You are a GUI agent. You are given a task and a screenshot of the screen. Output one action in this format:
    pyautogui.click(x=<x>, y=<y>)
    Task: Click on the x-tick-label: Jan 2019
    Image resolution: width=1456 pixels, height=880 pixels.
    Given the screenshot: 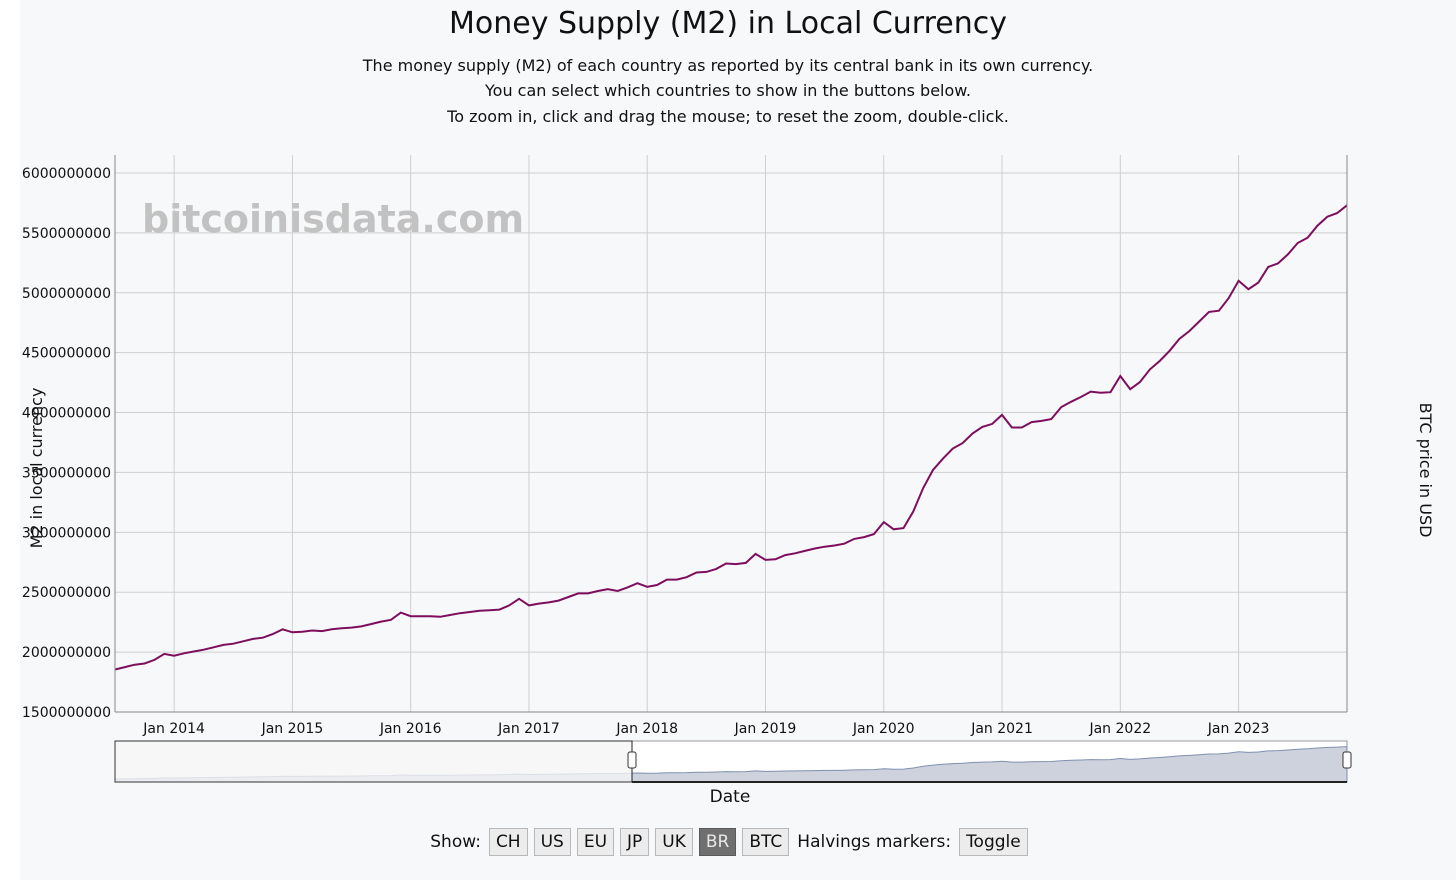 What is the action you would take?
    pyautogui.click(x=765, y=729)
    